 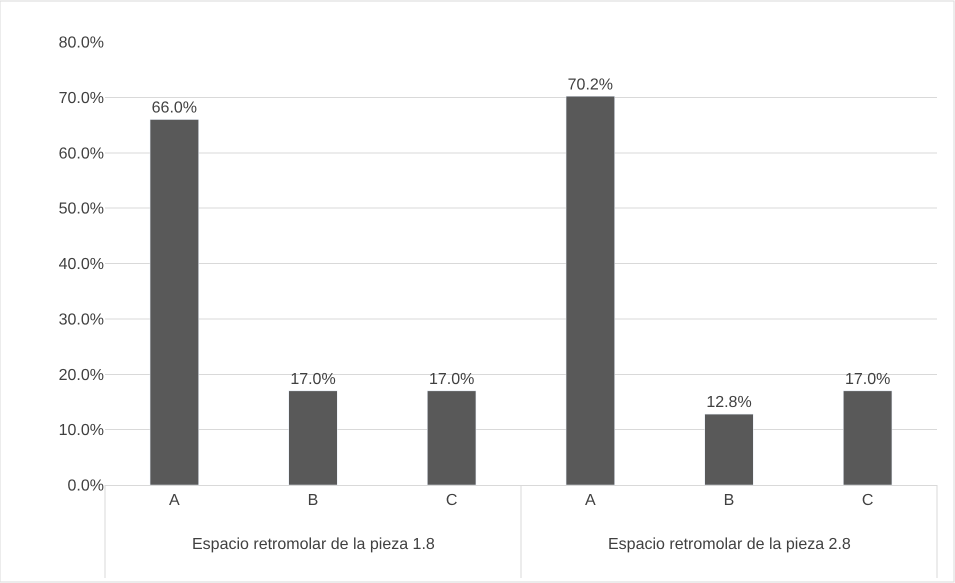 I want to click on y-tick-label: 30.0%, so click(x=81, y=319).